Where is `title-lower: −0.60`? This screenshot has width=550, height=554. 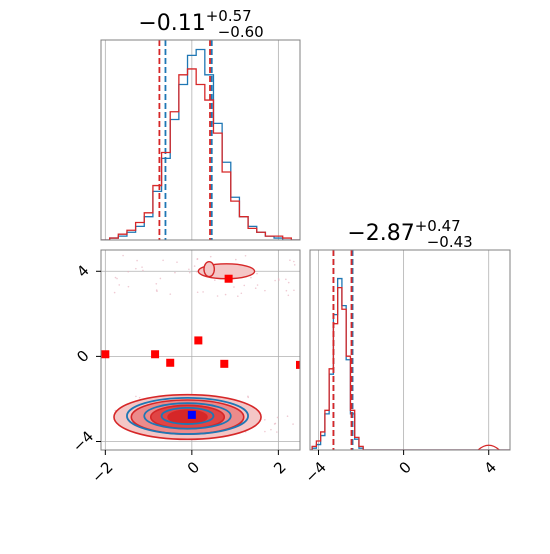 title-lower: −0.60 is located at coordinates (241, 32).